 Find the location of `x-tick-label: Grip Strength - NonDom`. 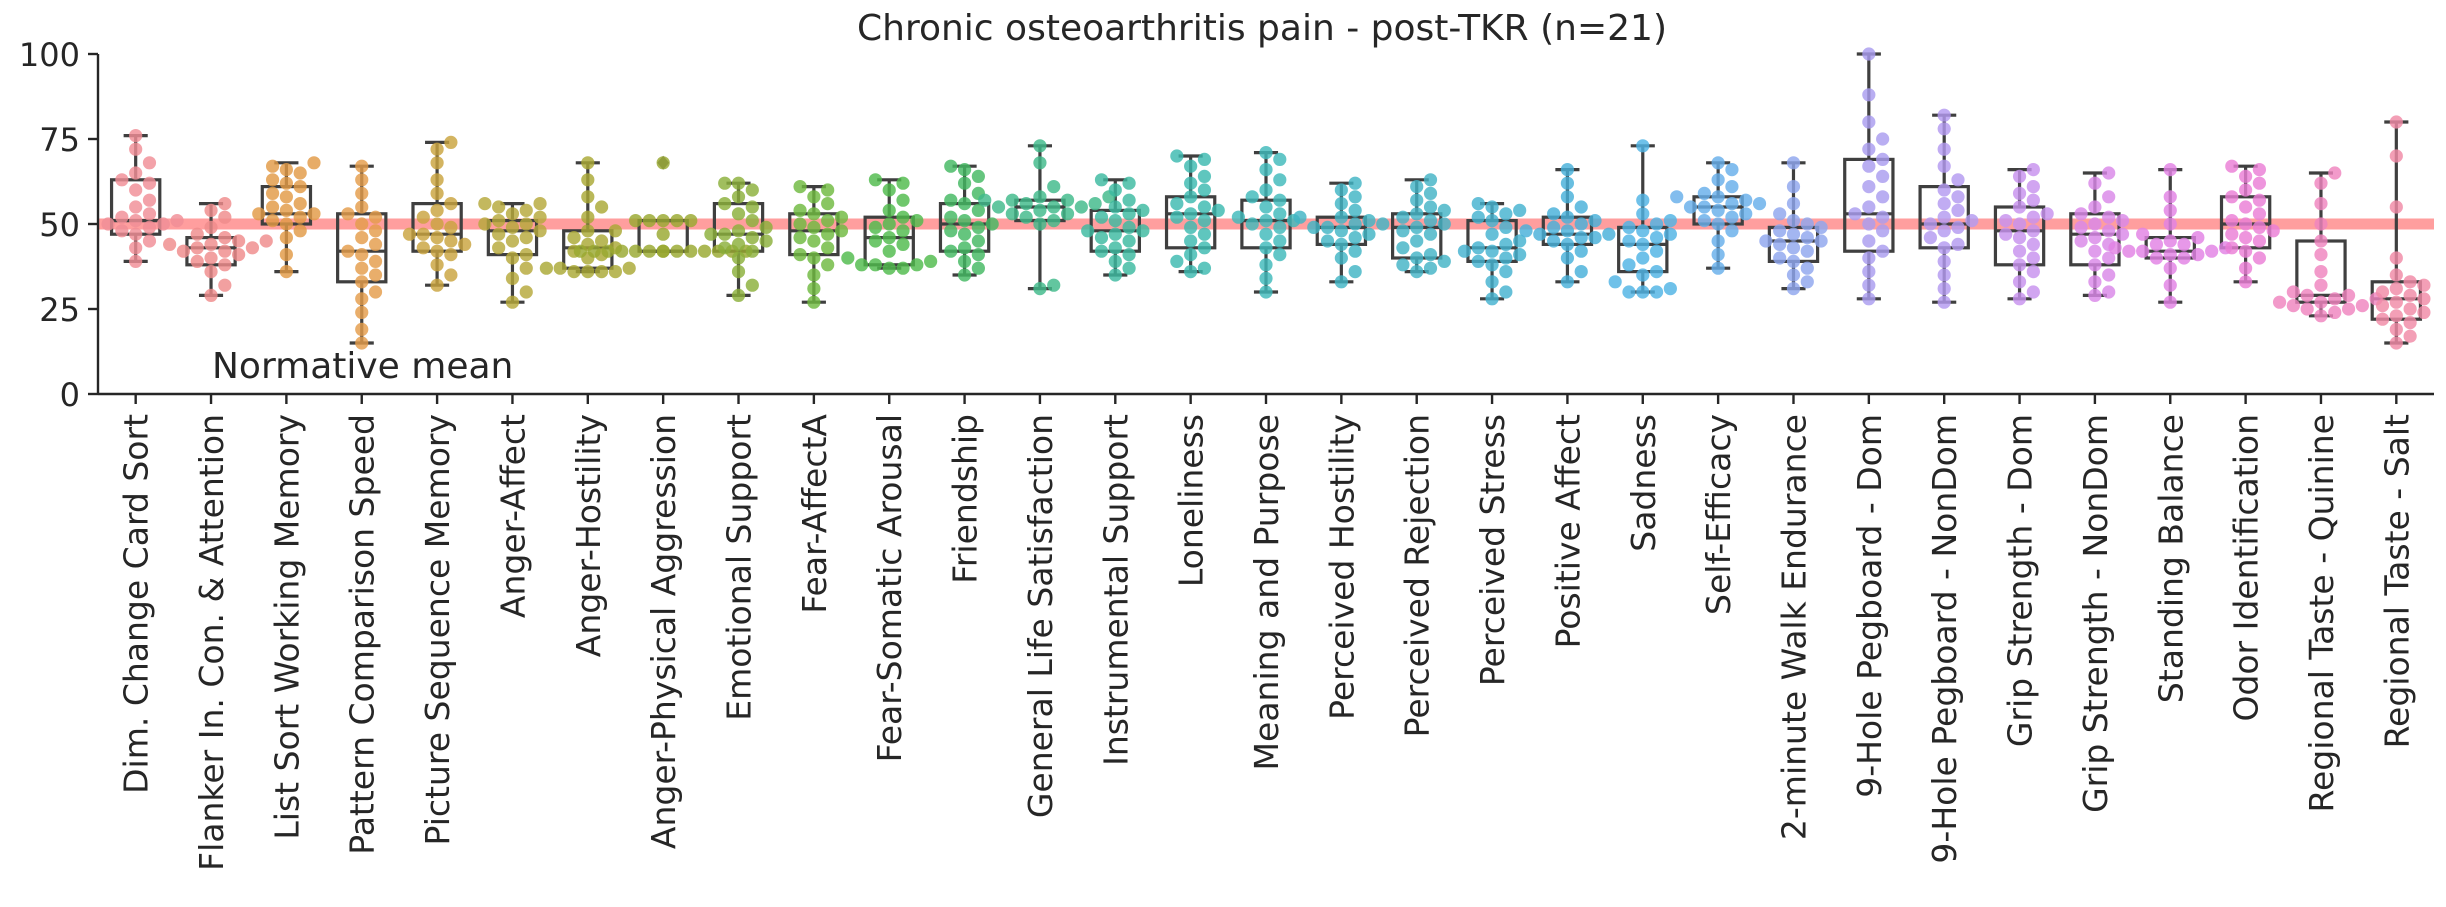

x-tick-label: Grip Strength - NonDom is located at coordinates (2095, 613).